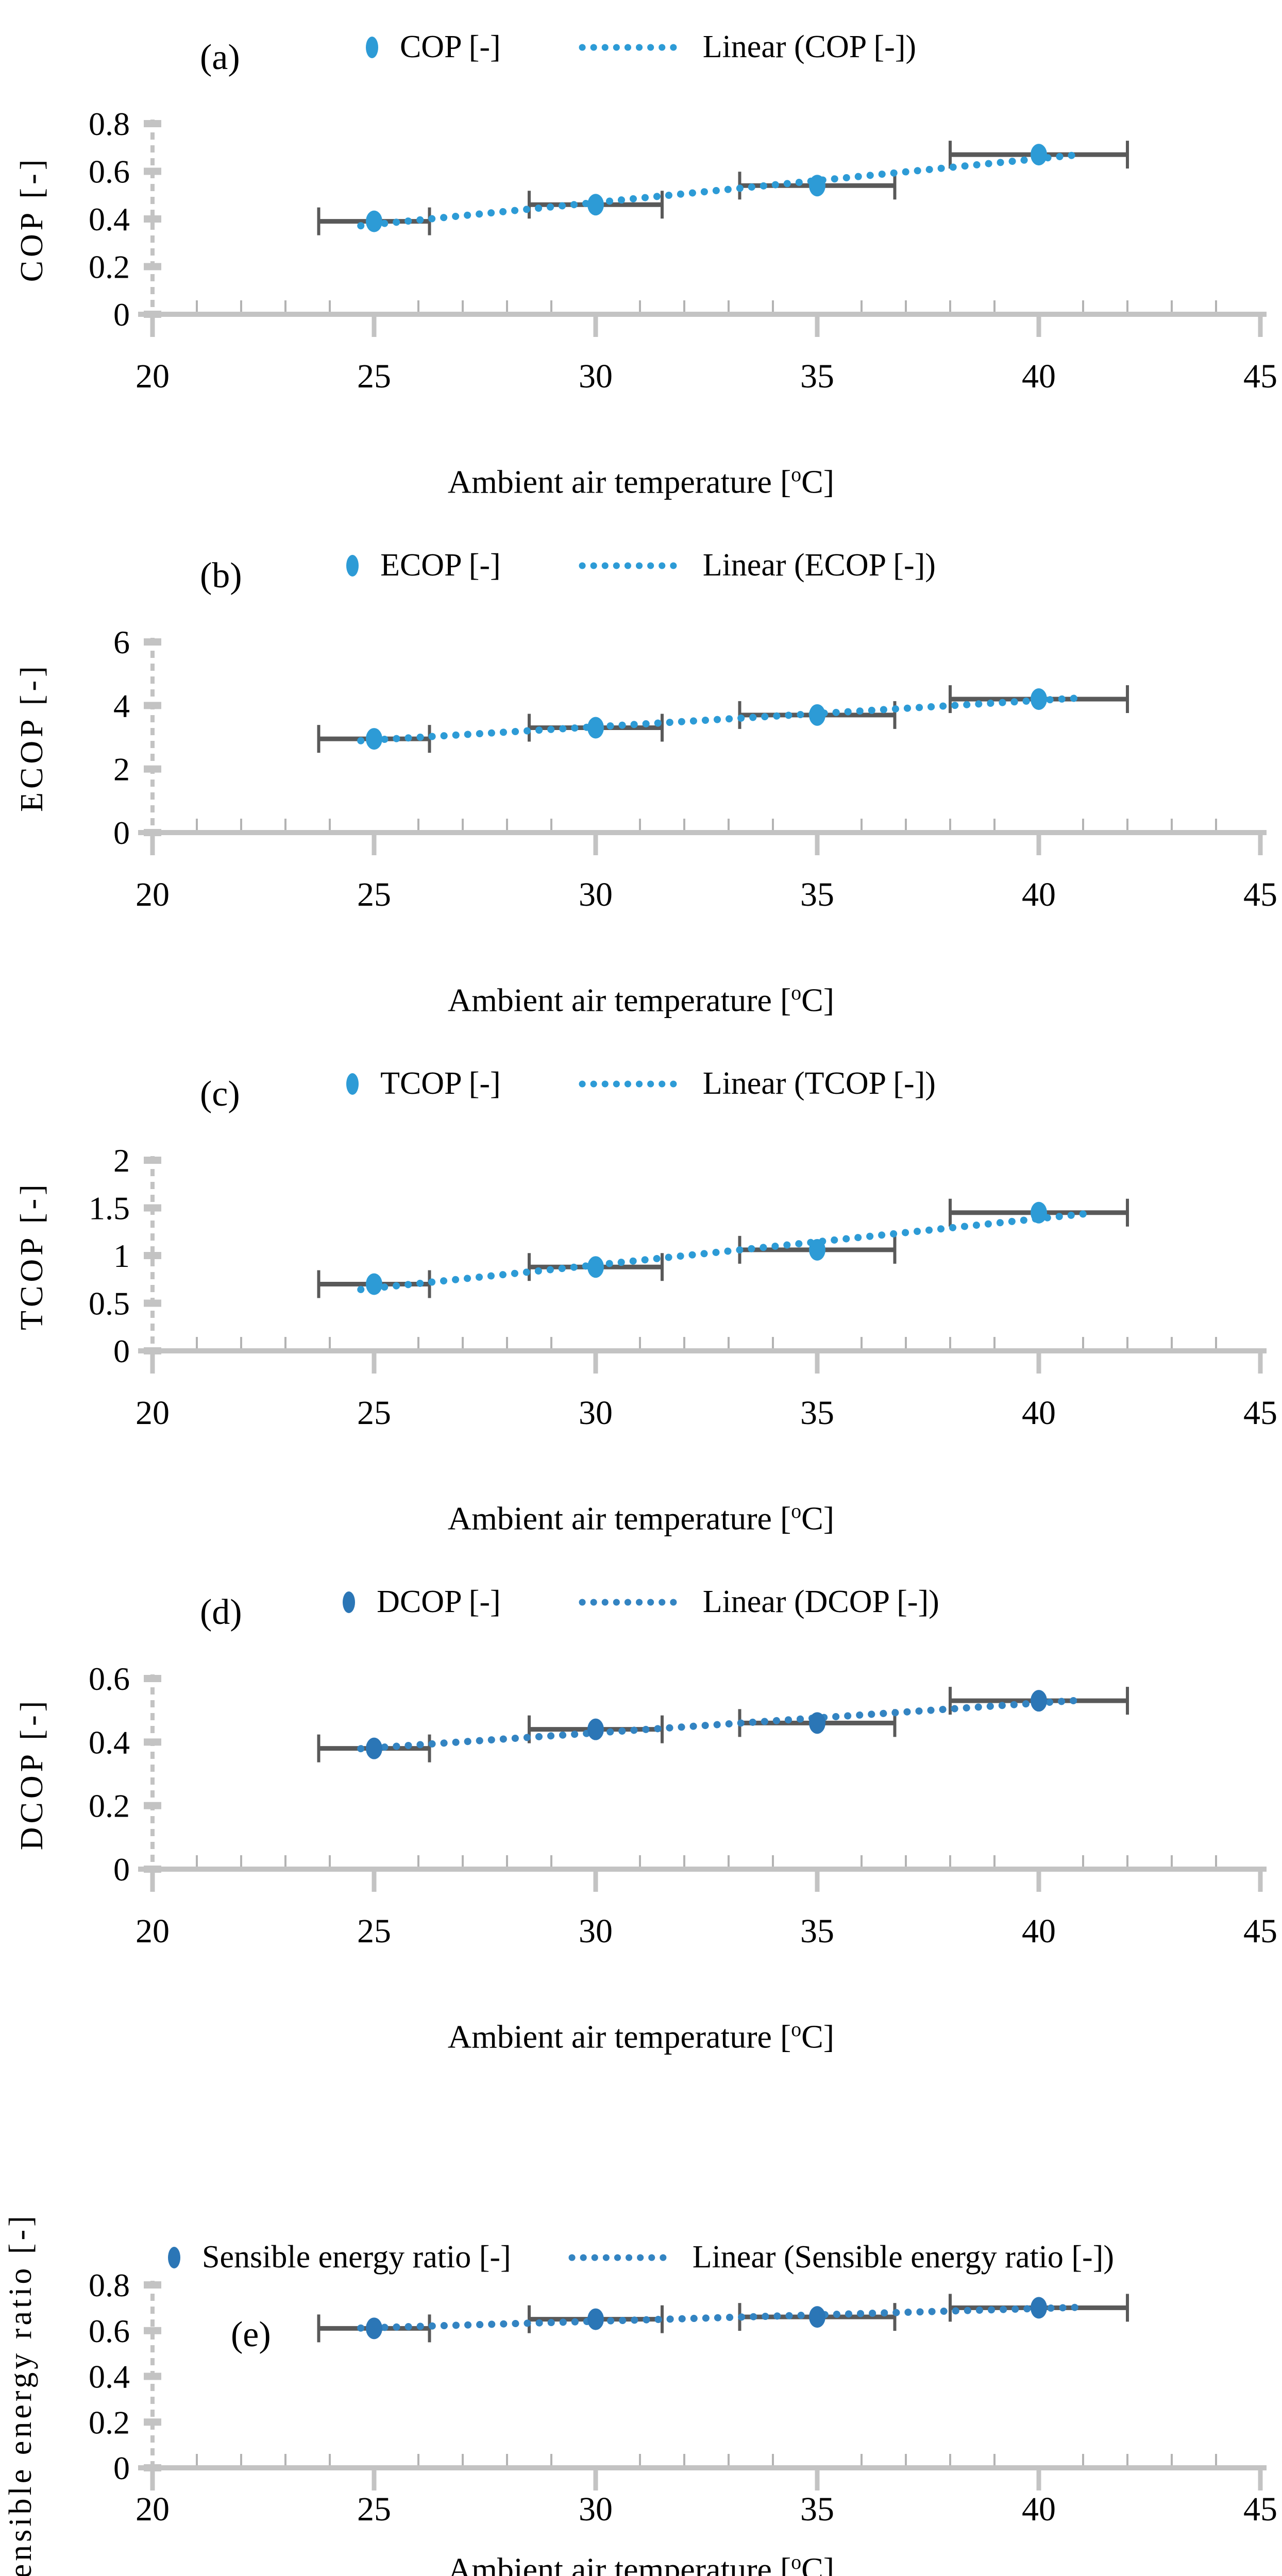  I want to click on legend-trendline-label: Linear (ECOP [-]), so click(819, 565).